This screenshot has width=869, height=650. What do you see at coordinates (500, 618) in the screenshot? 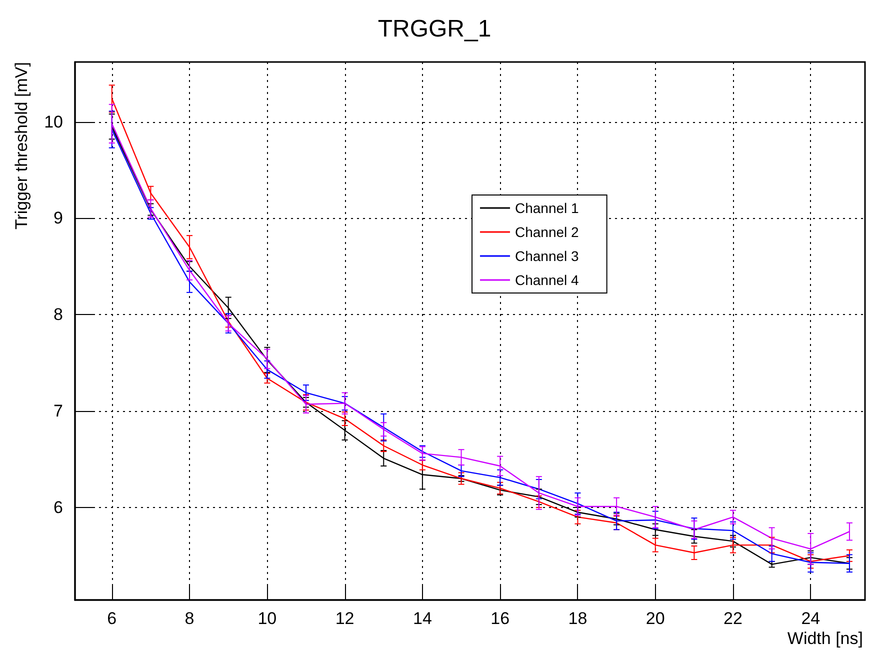
I see `x-tick-label: 16` at bounding box center [500, 618].